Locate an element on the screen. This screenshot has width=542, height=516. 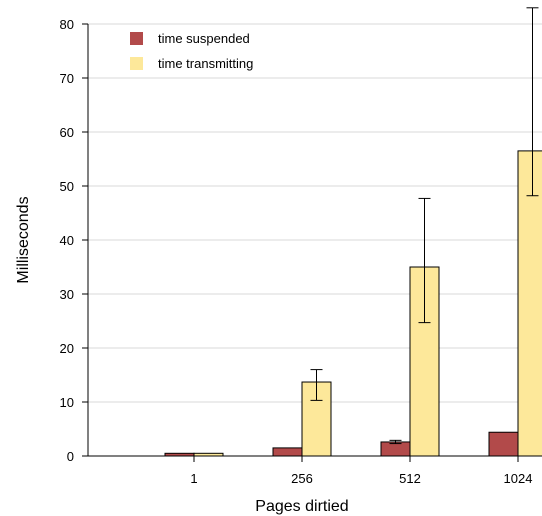
y-tick-label: 10 is located at coordinates (67, 402).